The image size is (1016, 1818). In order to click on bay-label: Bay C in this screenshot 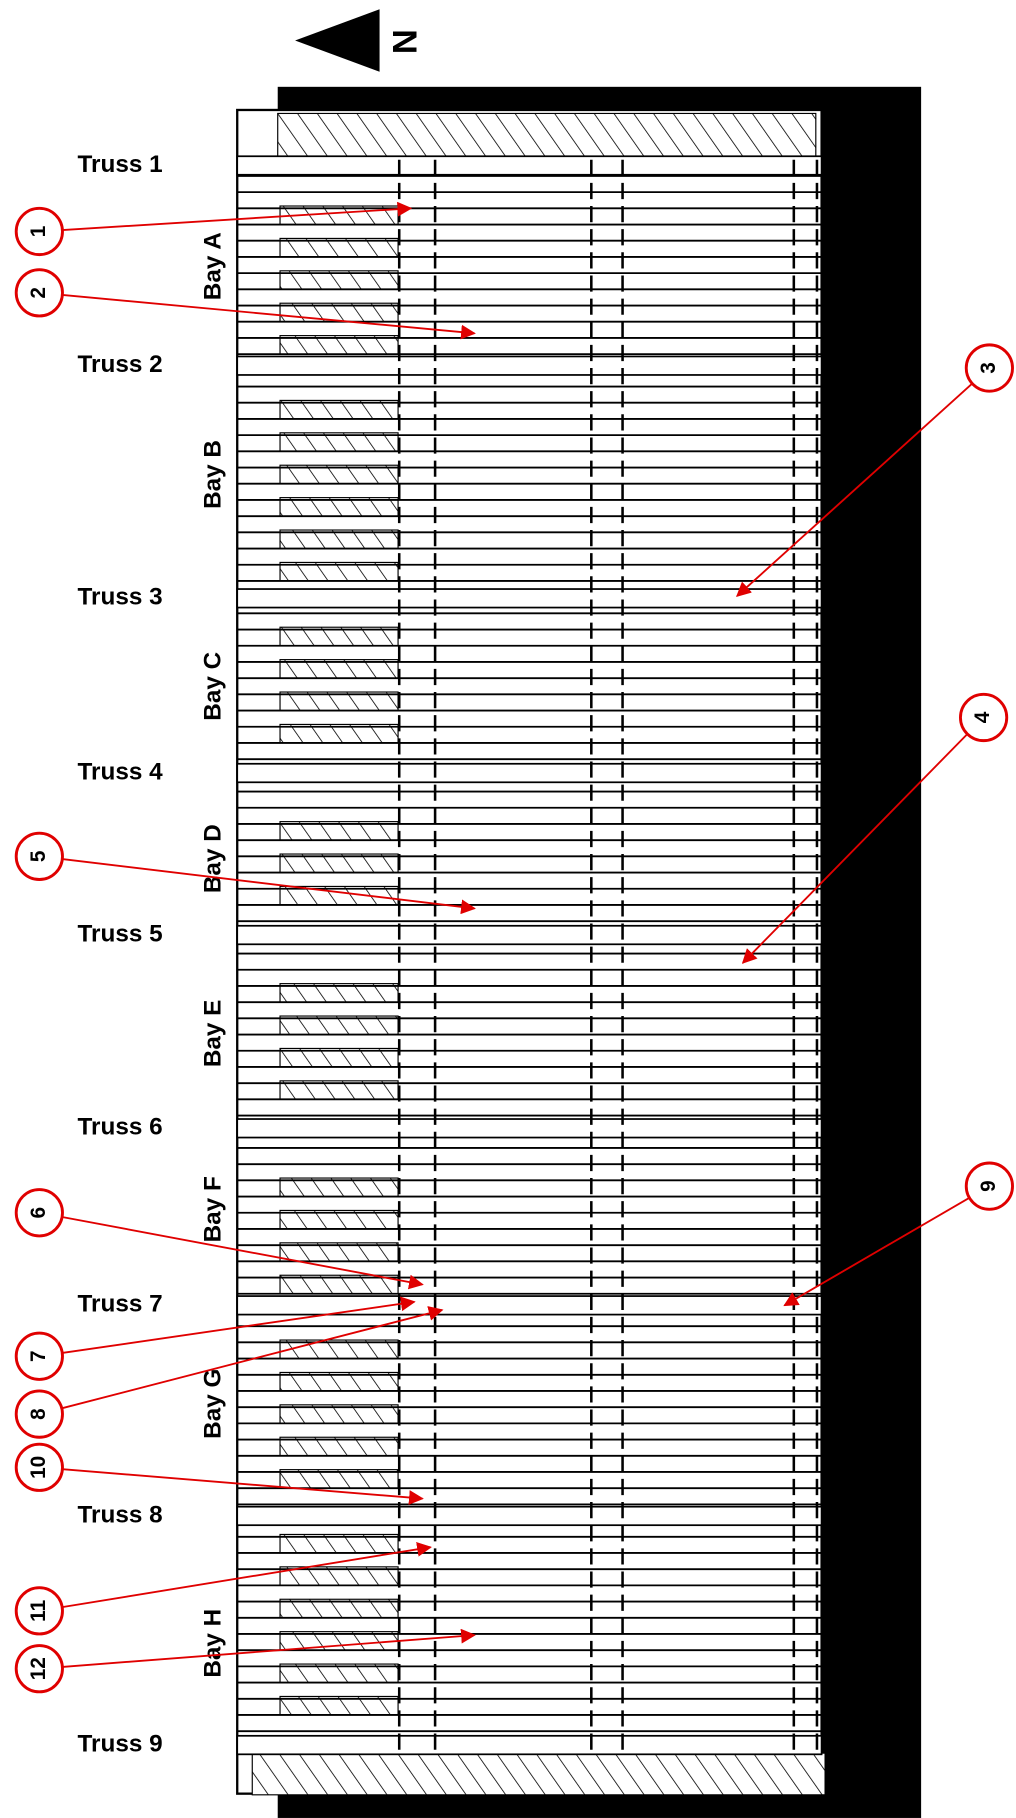, I will do `click(212, 686)`.